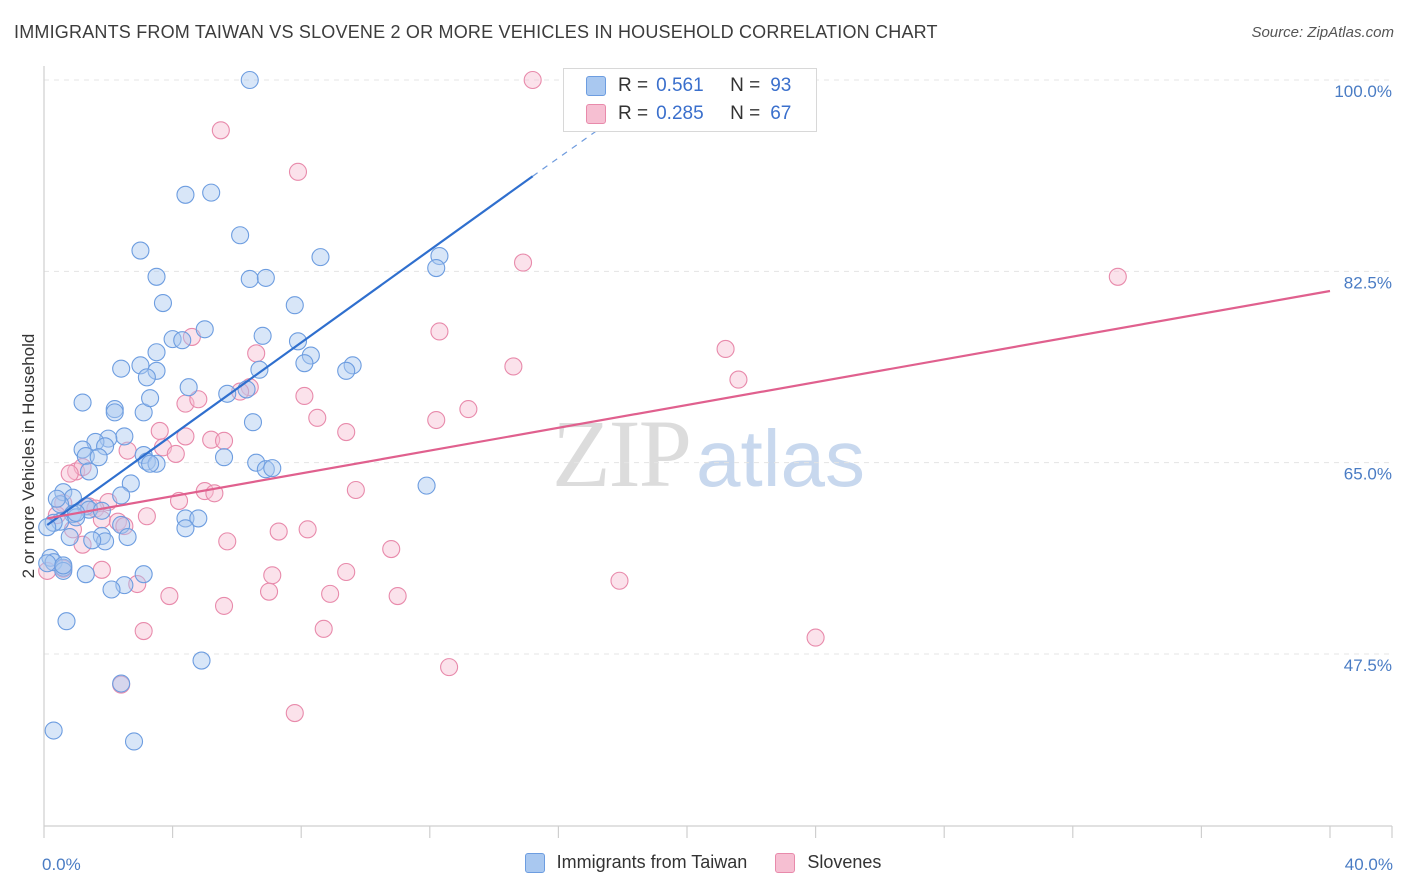 The height and width of the screenshot is (892, 1406). Describe the element at coordinates (781, 85) in the screenshot. I see `n-value: 93` at that location.